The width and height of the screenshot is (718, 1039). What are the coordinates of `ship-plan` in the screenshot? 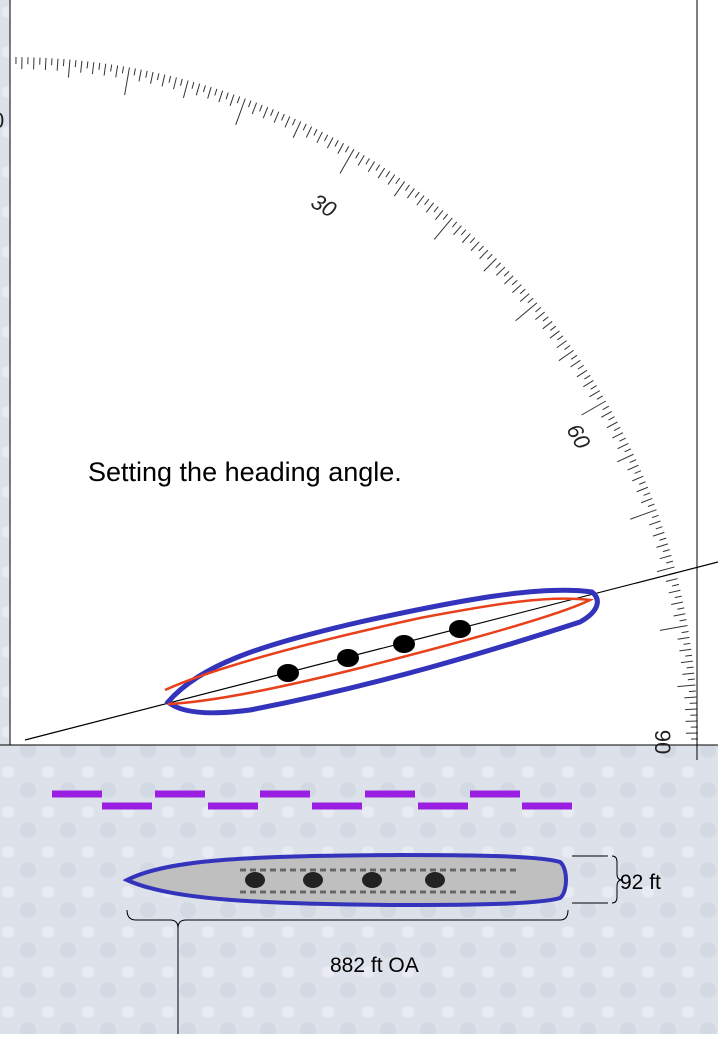 It's located at (346, 880).